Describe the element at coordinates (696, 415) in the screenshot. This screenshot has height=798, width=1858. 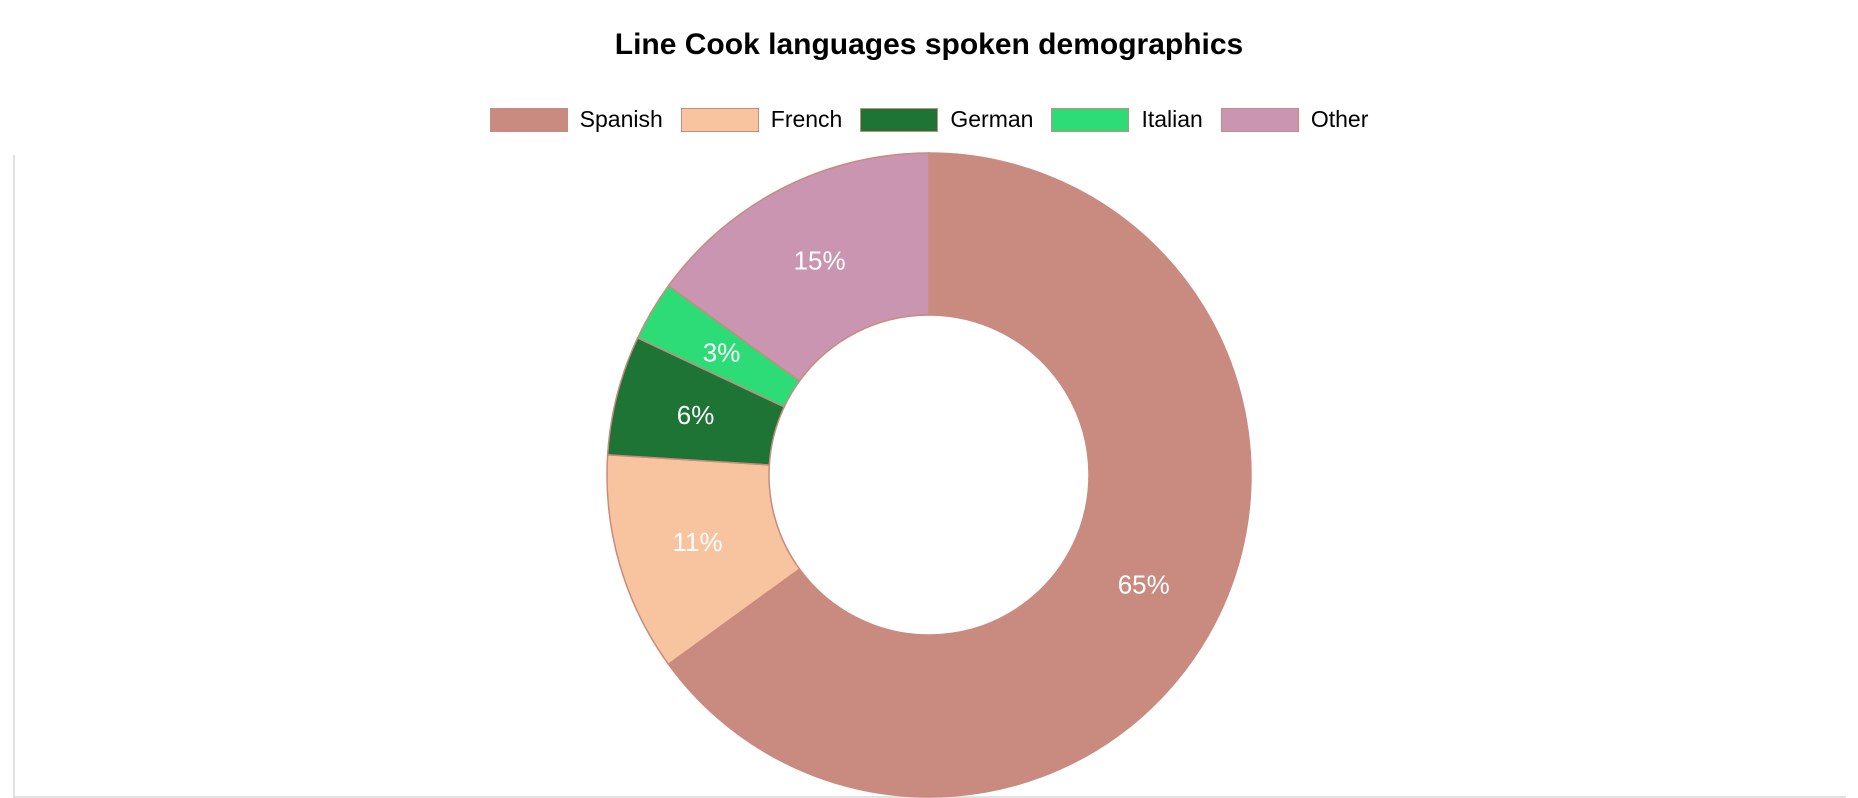
I see `slice-label-german: 6%` at that location.